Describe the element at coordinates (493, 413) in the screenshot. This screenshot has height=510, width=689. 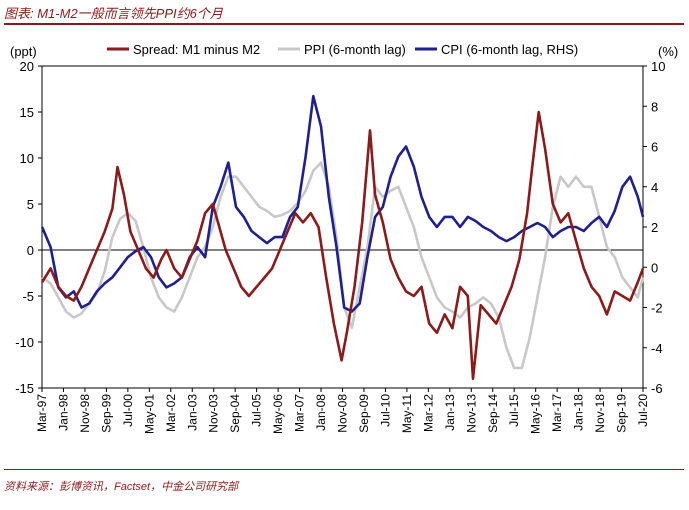
I see `x-tick-label: Sep-14` at that location.